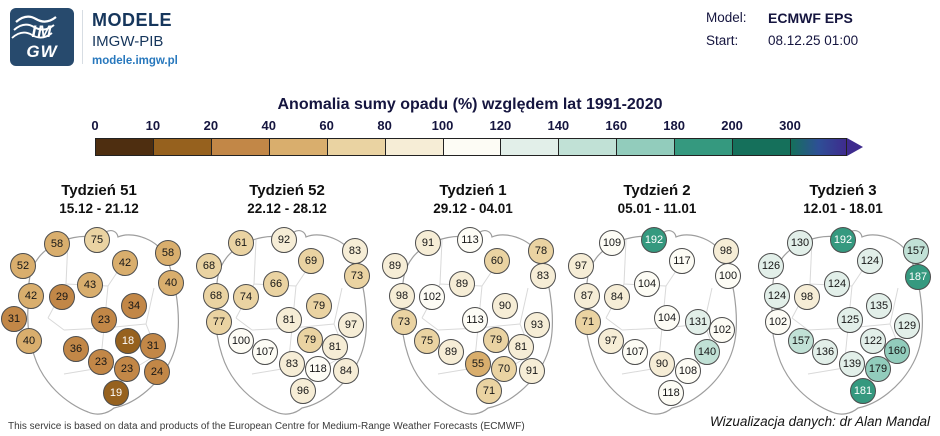  I want to click on colorbar-tick: 60, so click(326, 125).